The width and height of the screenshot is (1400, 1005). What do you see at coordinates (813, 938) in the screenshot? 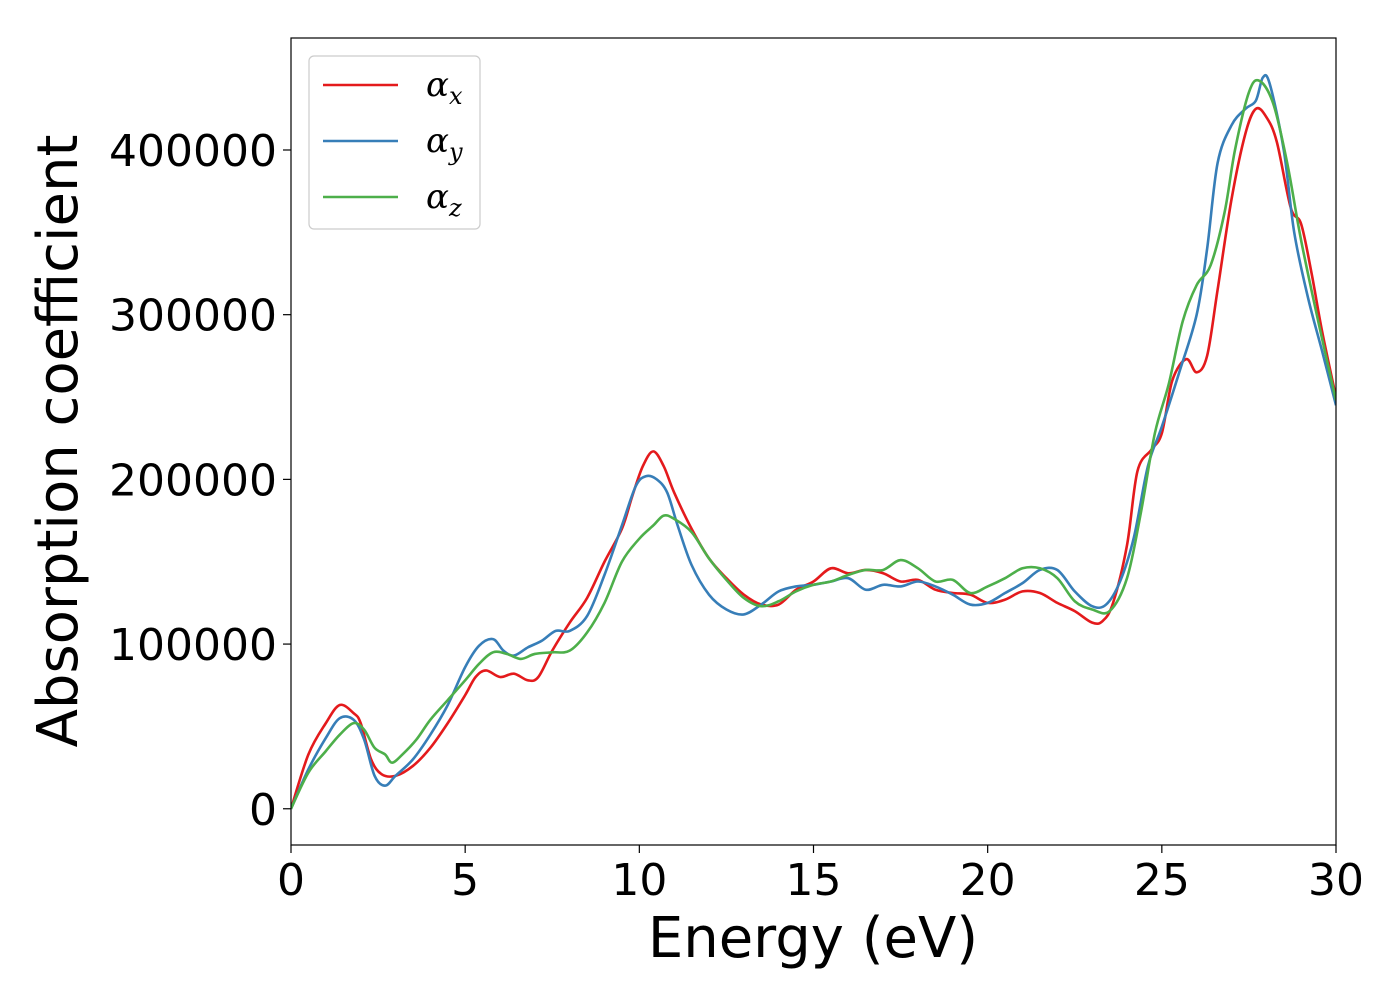
I see `x-axis-title: Energy (eV)` at bounding box center [813, 938].